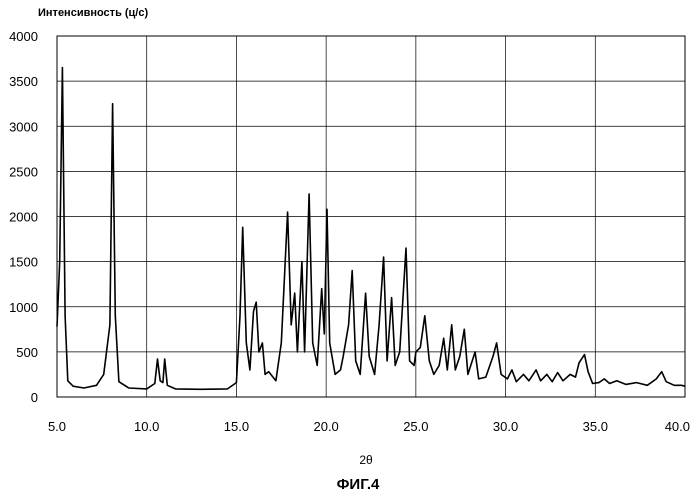 The image size is (699, 497). I want to click on y-tick-label: 500, so click(27, 352).